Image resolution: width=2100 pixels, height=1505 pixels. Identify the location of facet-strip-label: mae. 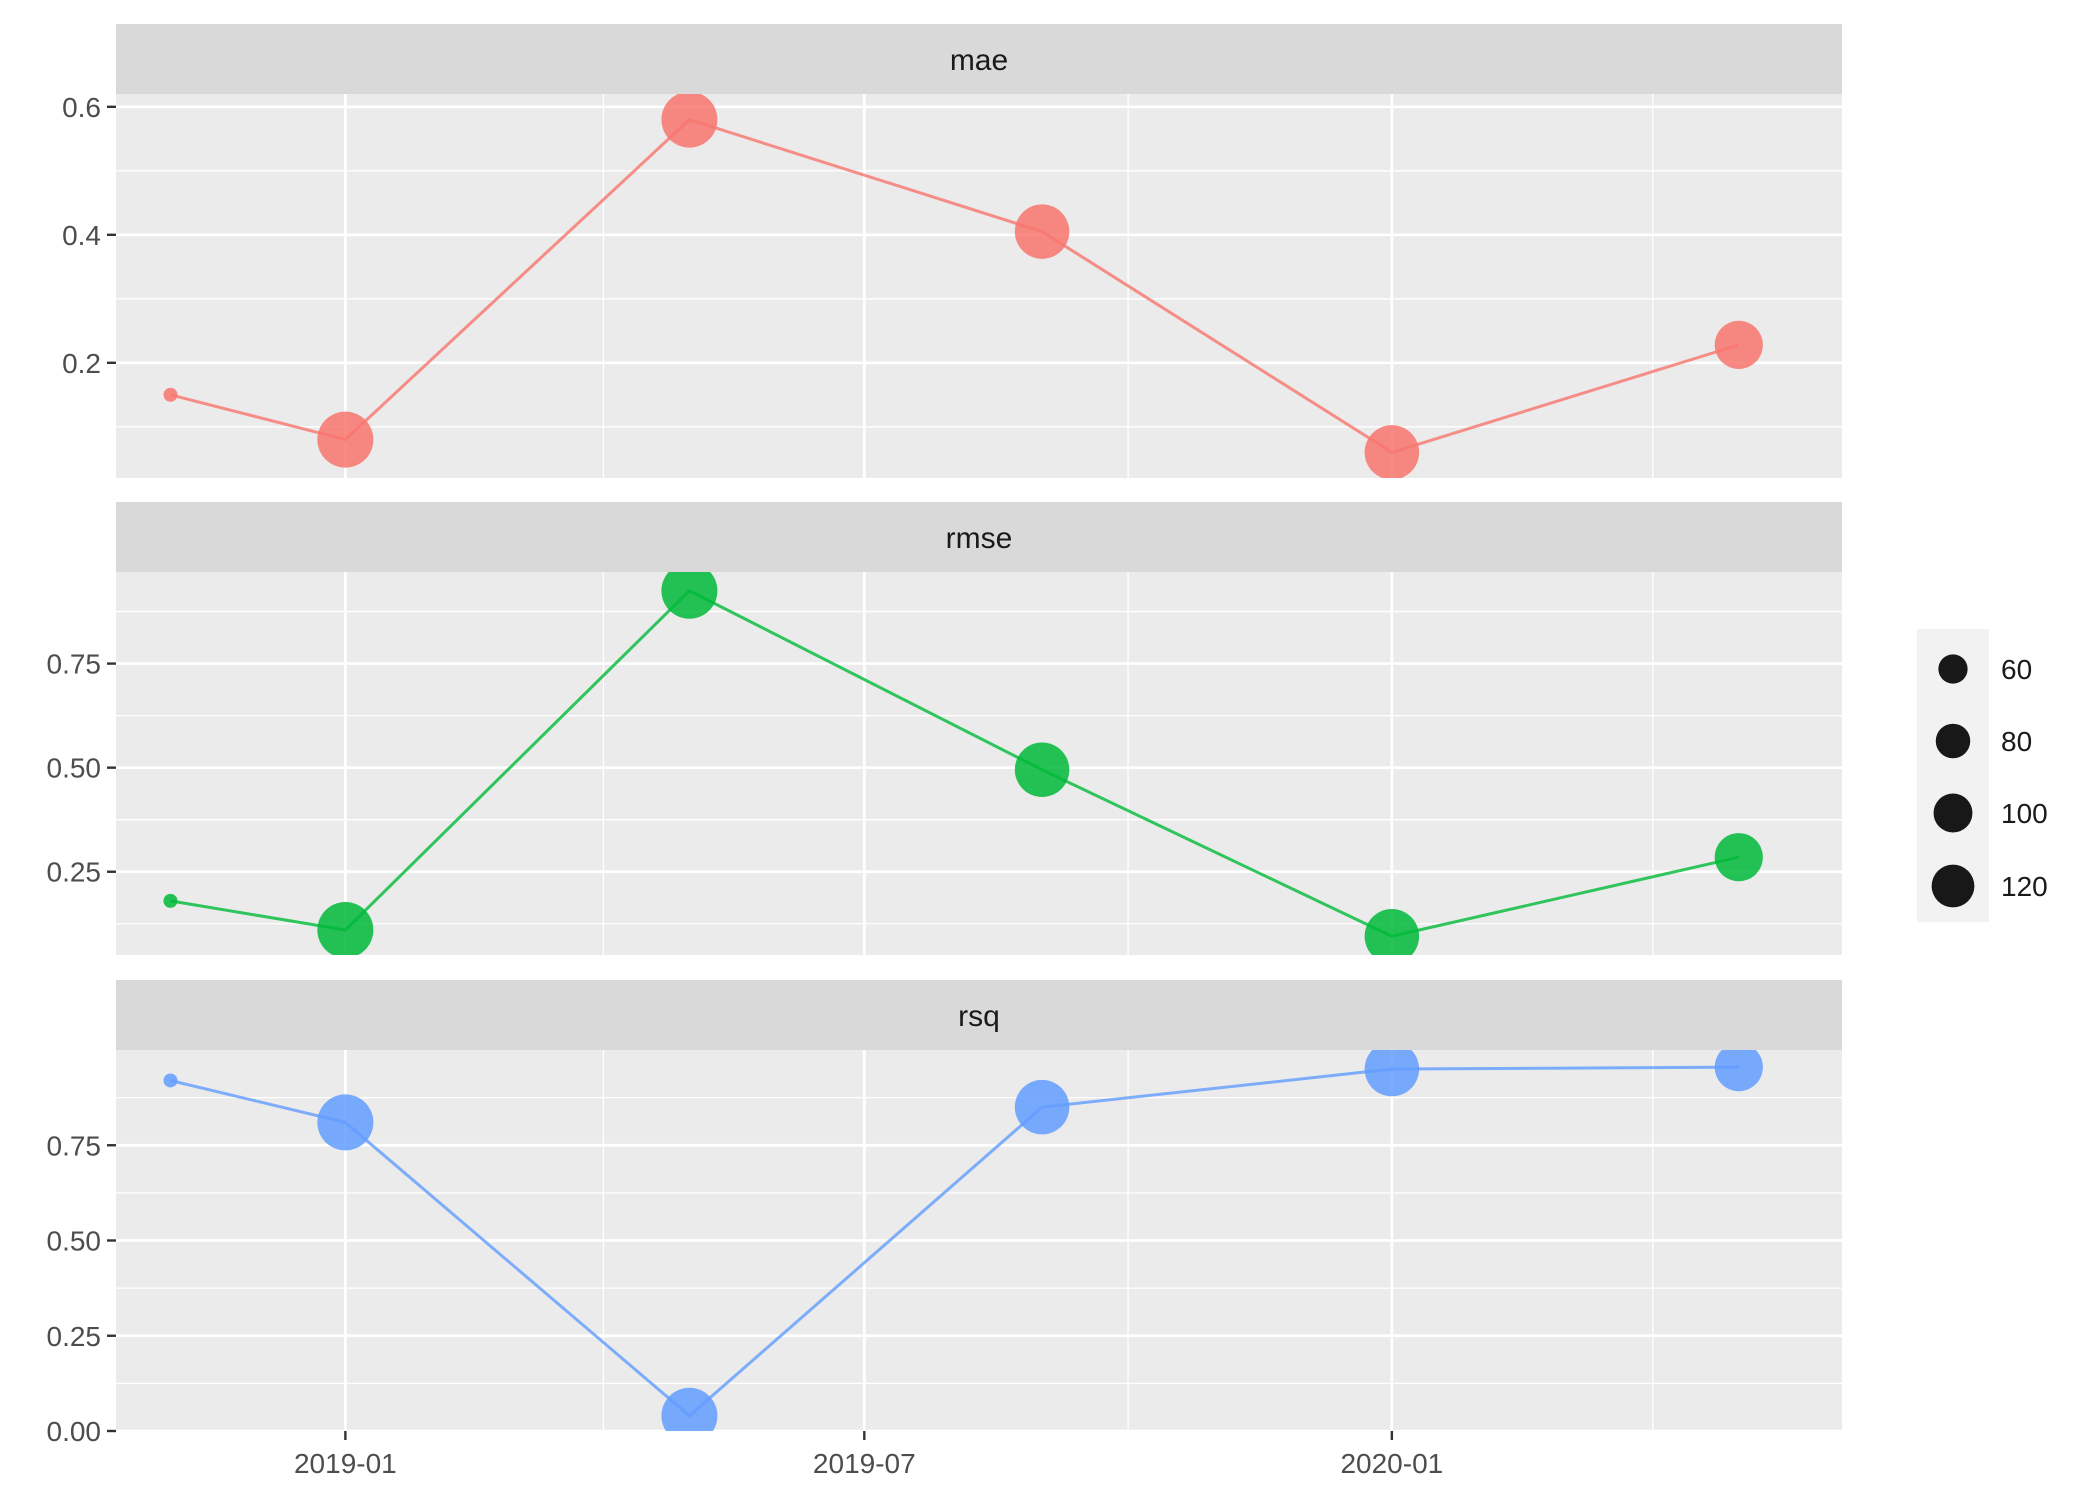
(979, 60).